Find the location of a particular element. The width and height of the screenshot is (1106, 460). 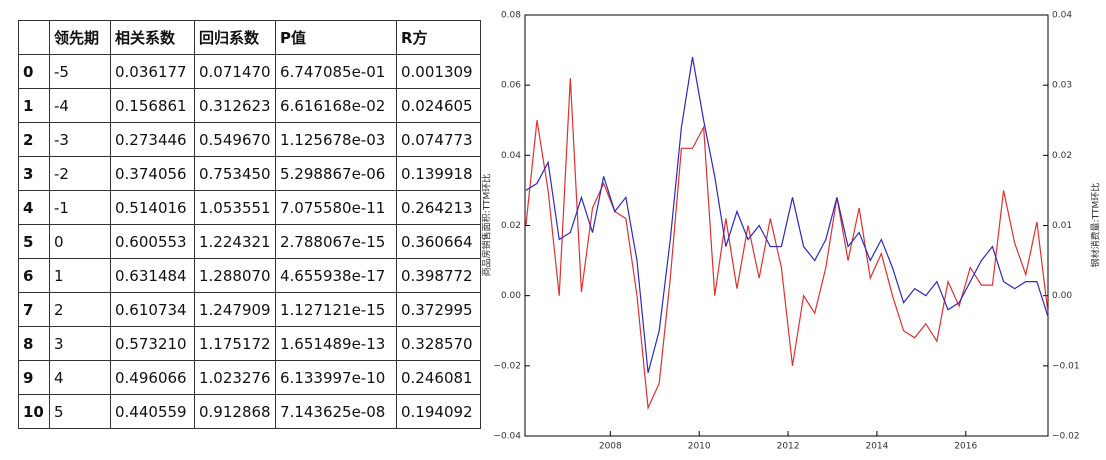

table-cell: 0.312623 is located at coordinates (235, 105).